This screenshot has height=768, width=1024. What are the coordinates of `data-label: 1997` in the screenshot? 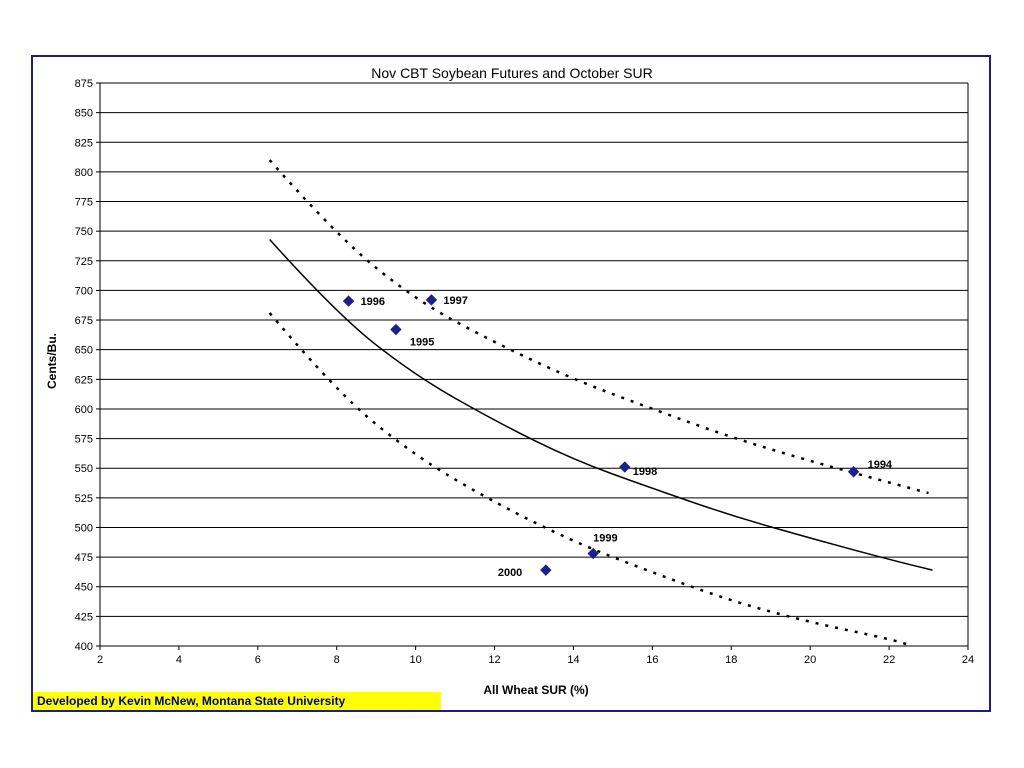 It's located at (455, 301).